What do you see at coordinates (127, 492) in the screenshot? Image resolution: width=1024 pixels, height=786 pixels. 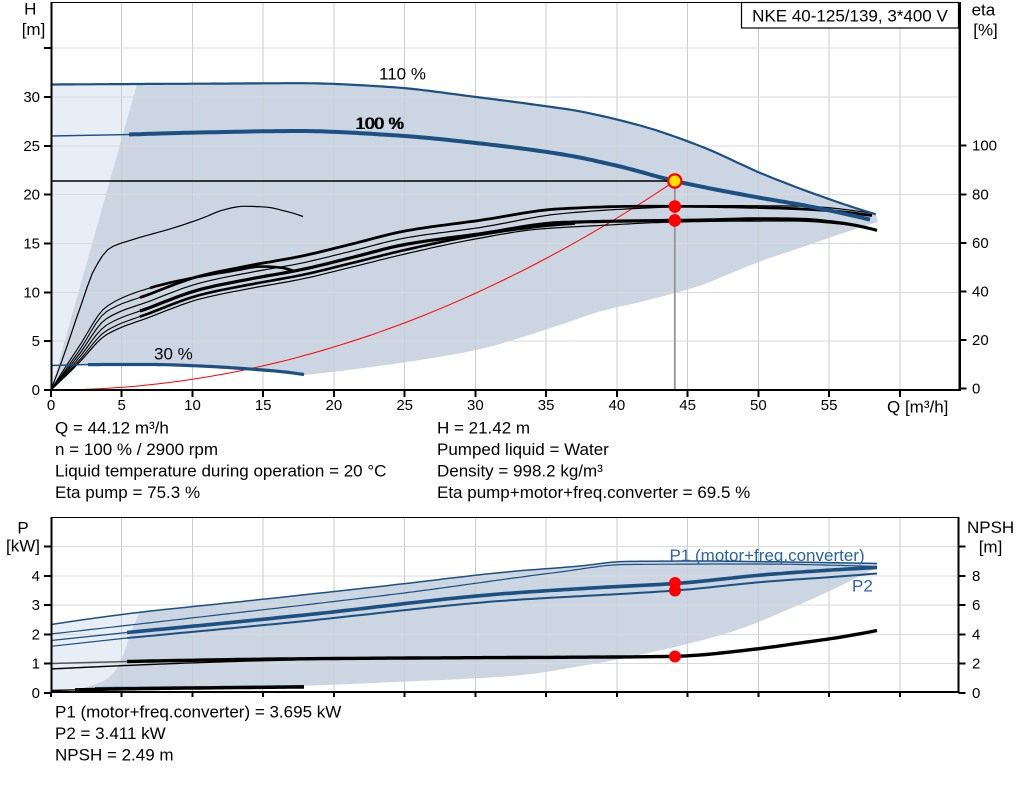 I see `svg-text: Eta pump = 75.3 %` at bounding box center [127, 492].